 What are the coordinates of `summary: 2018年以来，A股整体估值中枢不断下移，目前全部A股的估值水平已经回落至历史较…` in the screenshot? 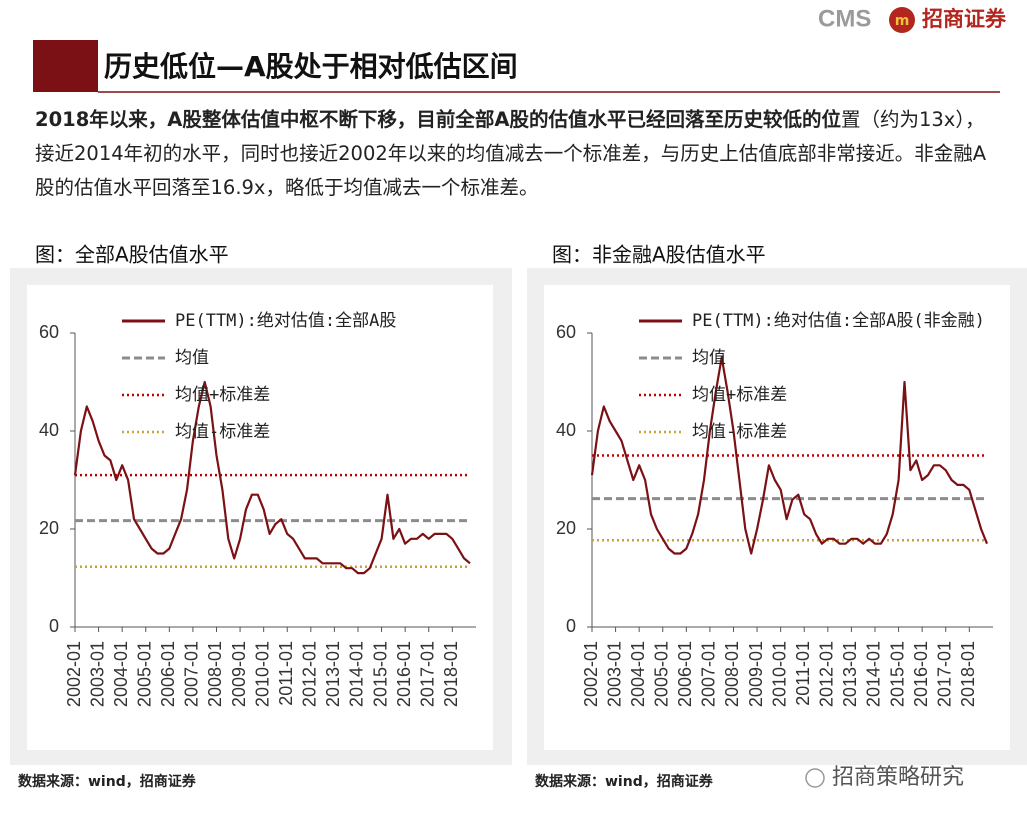 It's located at (515, 154).